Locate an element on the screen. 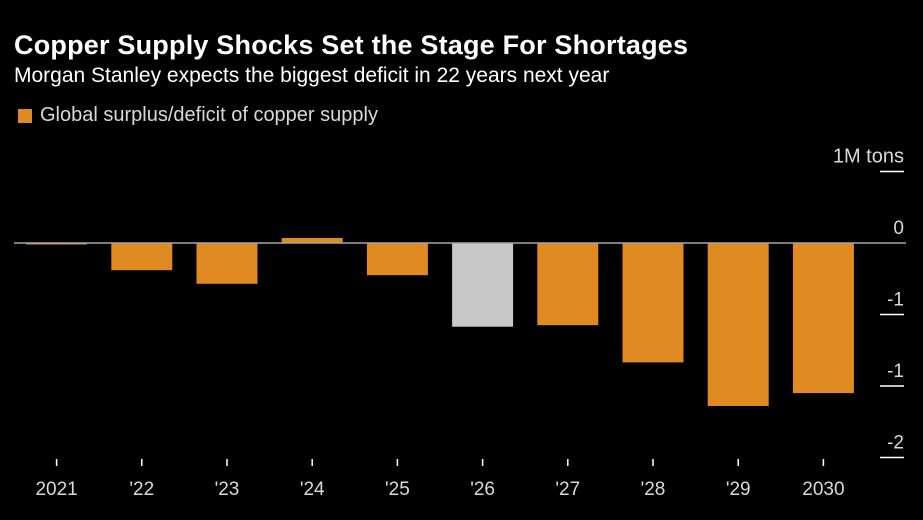 This screenshot has width=923, height=520. x-tick-label-5: '26 is located at coordinates (482, 489).